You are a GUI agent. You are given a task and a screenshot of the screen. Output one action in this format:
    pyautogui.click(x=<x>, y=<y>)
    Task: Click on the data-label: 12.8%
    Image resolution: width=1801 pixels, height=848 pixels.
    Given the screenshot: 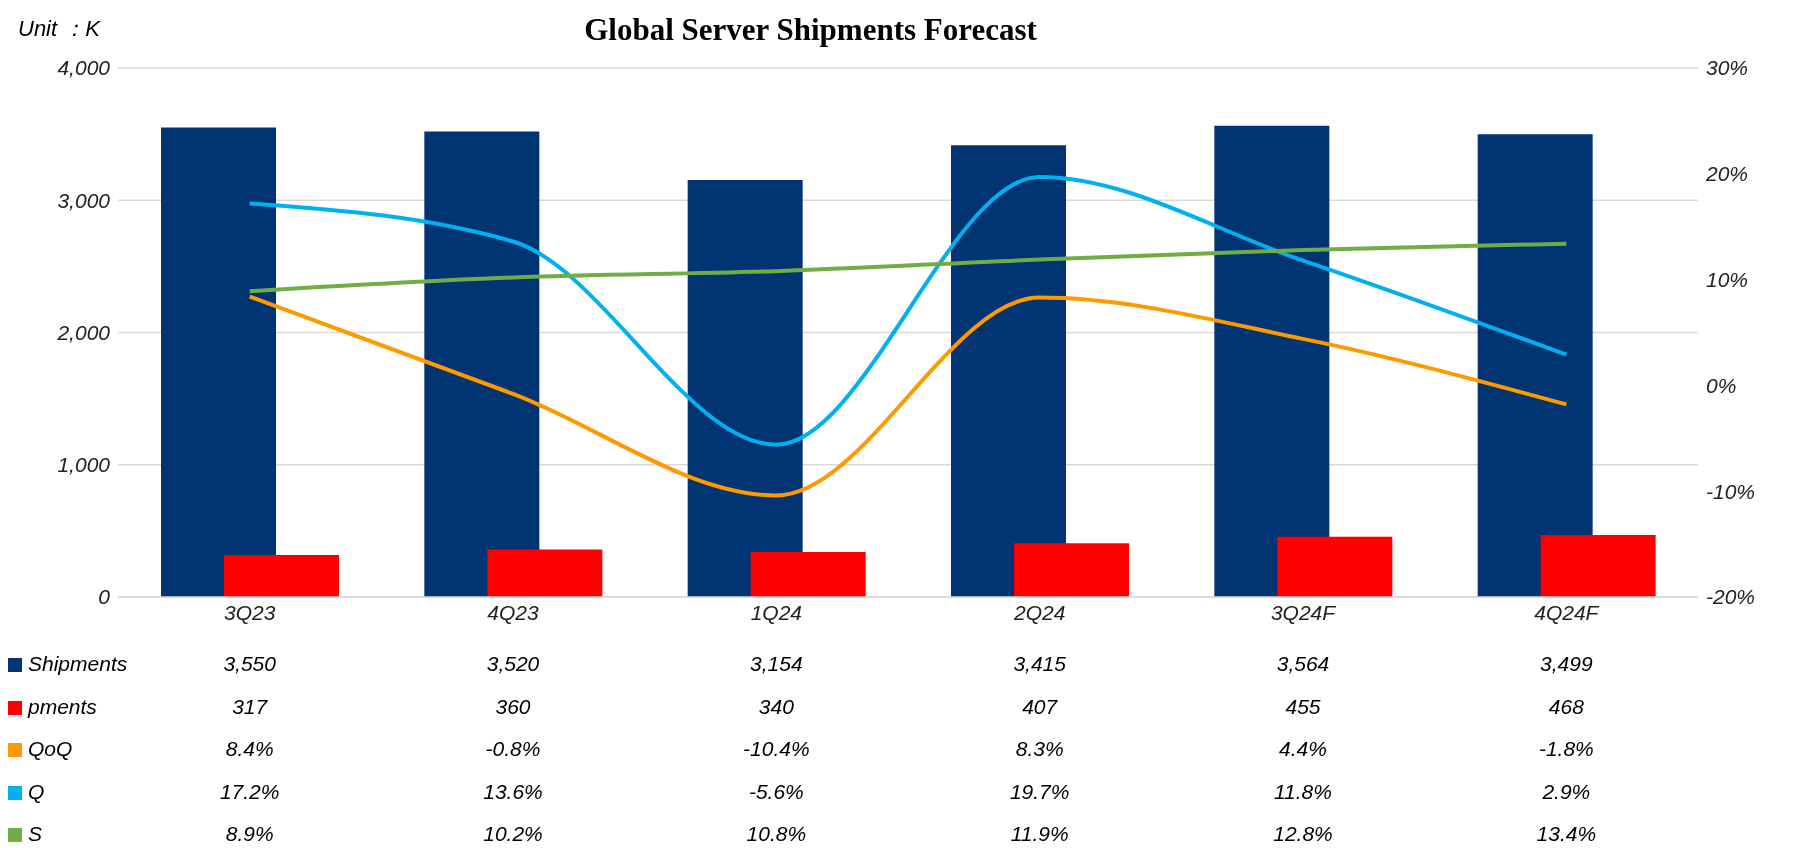 What is the action you would take?
    pyautogui.click(x=1303, y=834)
    